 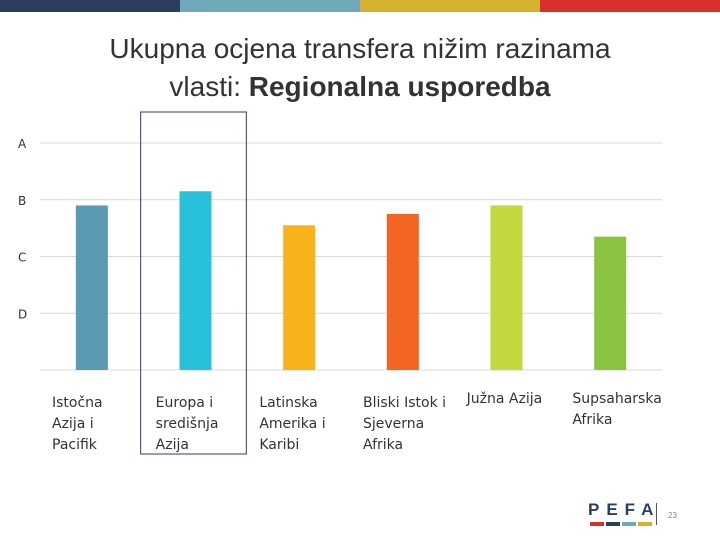 I want to click on x-tick-label-line: Karibi, so click(x=279, y=445).